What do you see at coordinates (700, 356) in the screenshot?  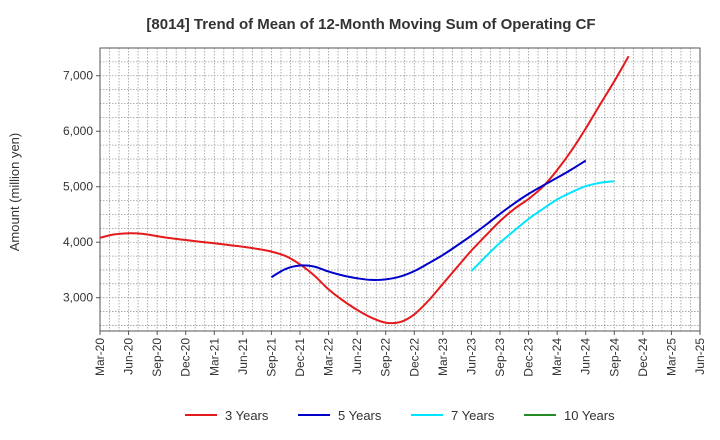 I see `x-tick-label: Jun-25` at bounding box center [700, 356].